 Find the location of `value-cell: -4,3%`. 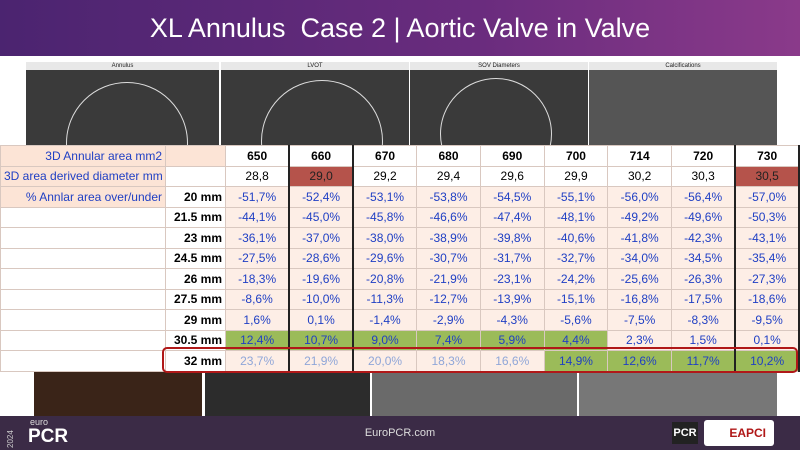

value-cell: -4,3% is located at coordinates (512, 320).